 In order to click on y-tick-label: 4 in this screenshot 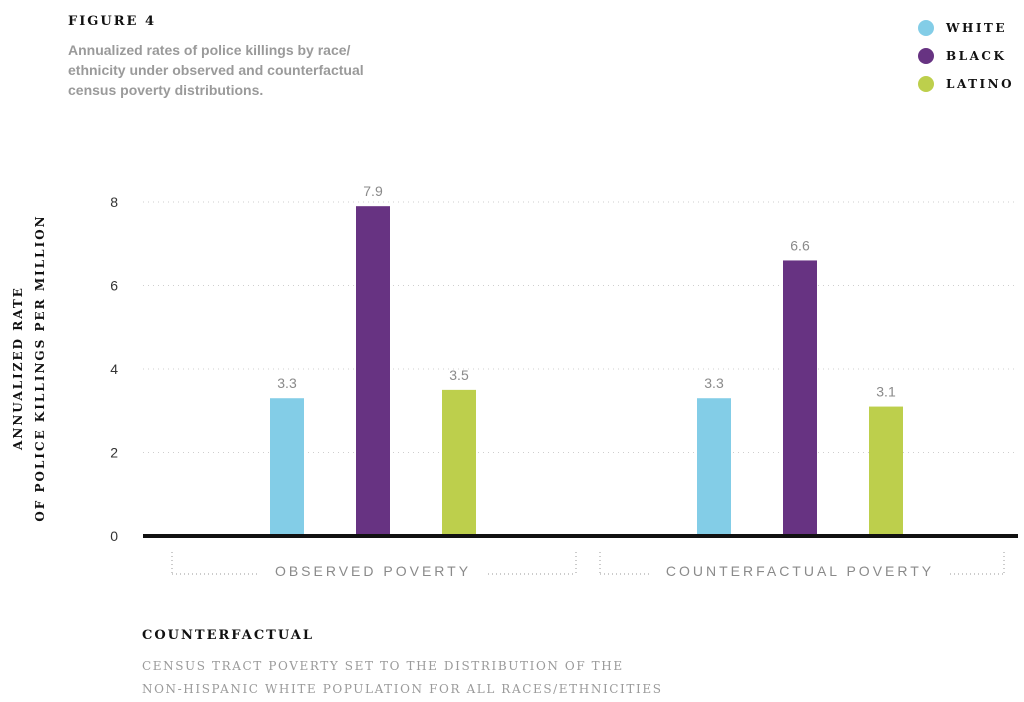, I will do `click(114, 369)`.